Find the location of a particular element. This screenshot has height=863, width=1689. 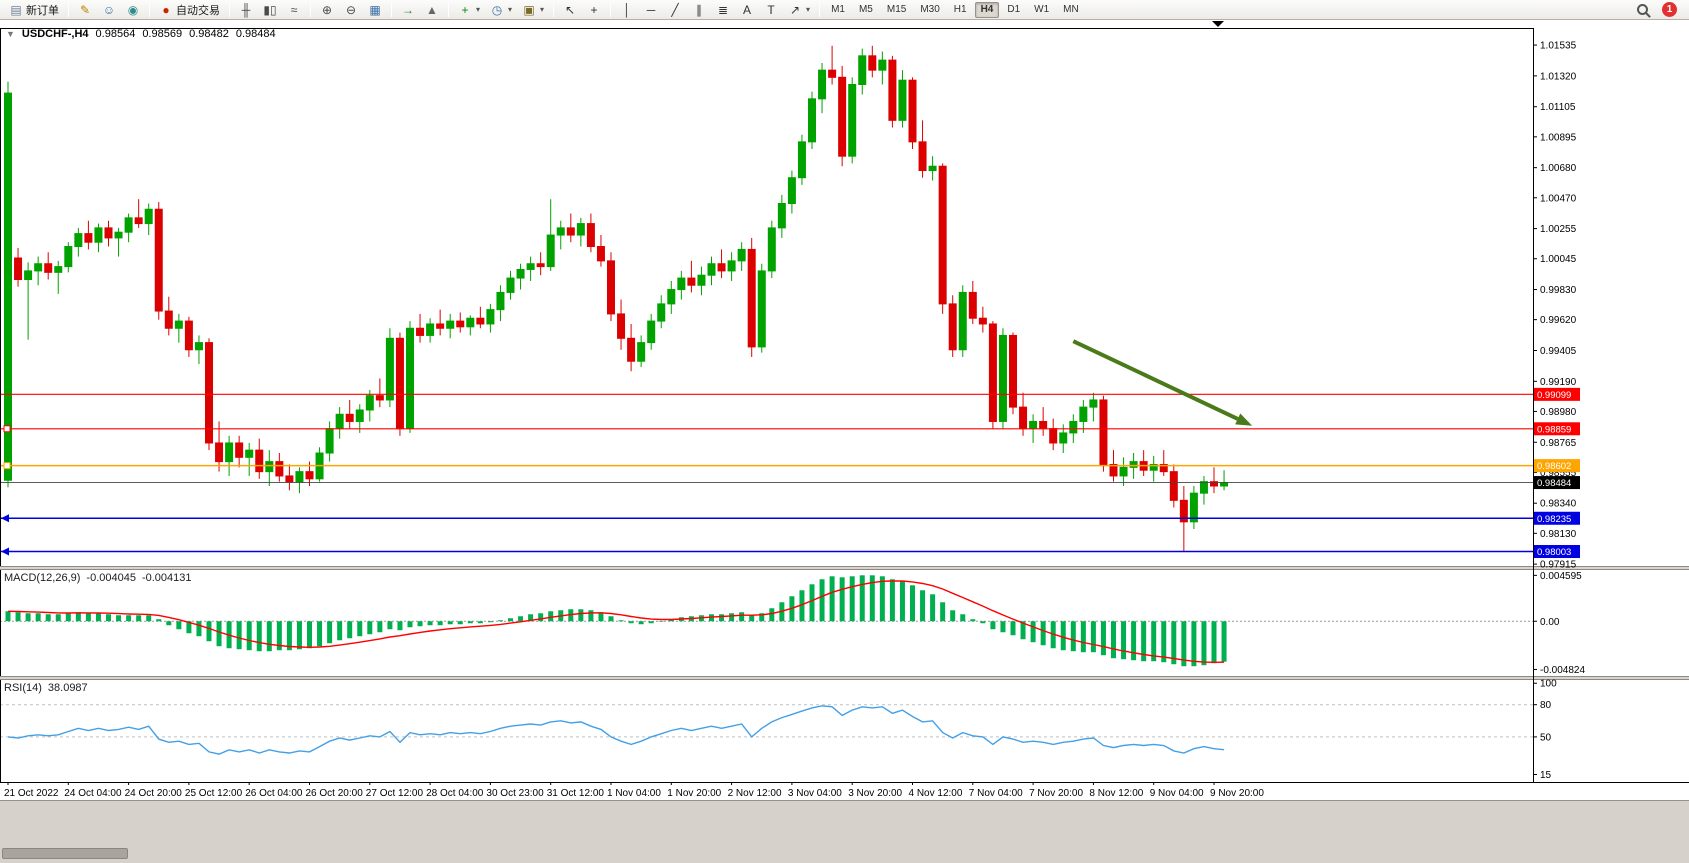

auto-scroll-icon: → is located at coordinates (408, 10).